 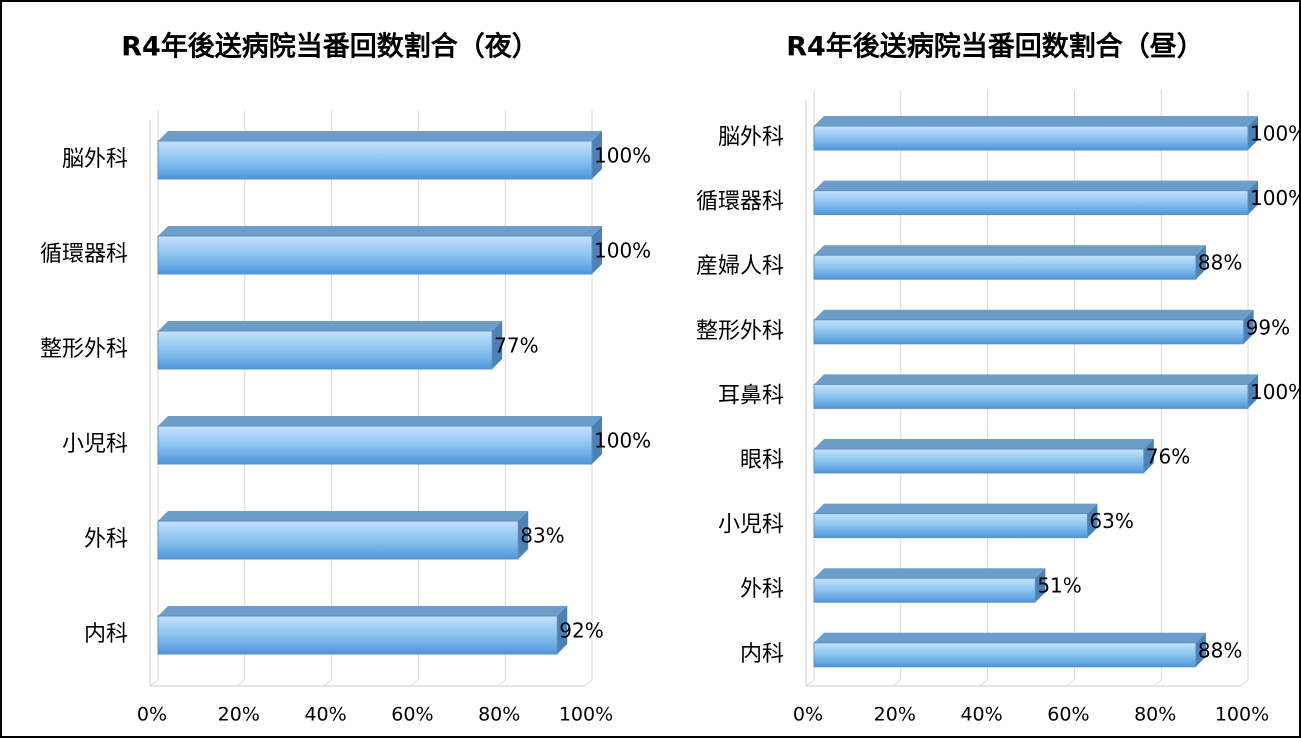 I want to click on chart-title: R4年後送病院当番回数割合（昼）, so click(x=995, y=47).